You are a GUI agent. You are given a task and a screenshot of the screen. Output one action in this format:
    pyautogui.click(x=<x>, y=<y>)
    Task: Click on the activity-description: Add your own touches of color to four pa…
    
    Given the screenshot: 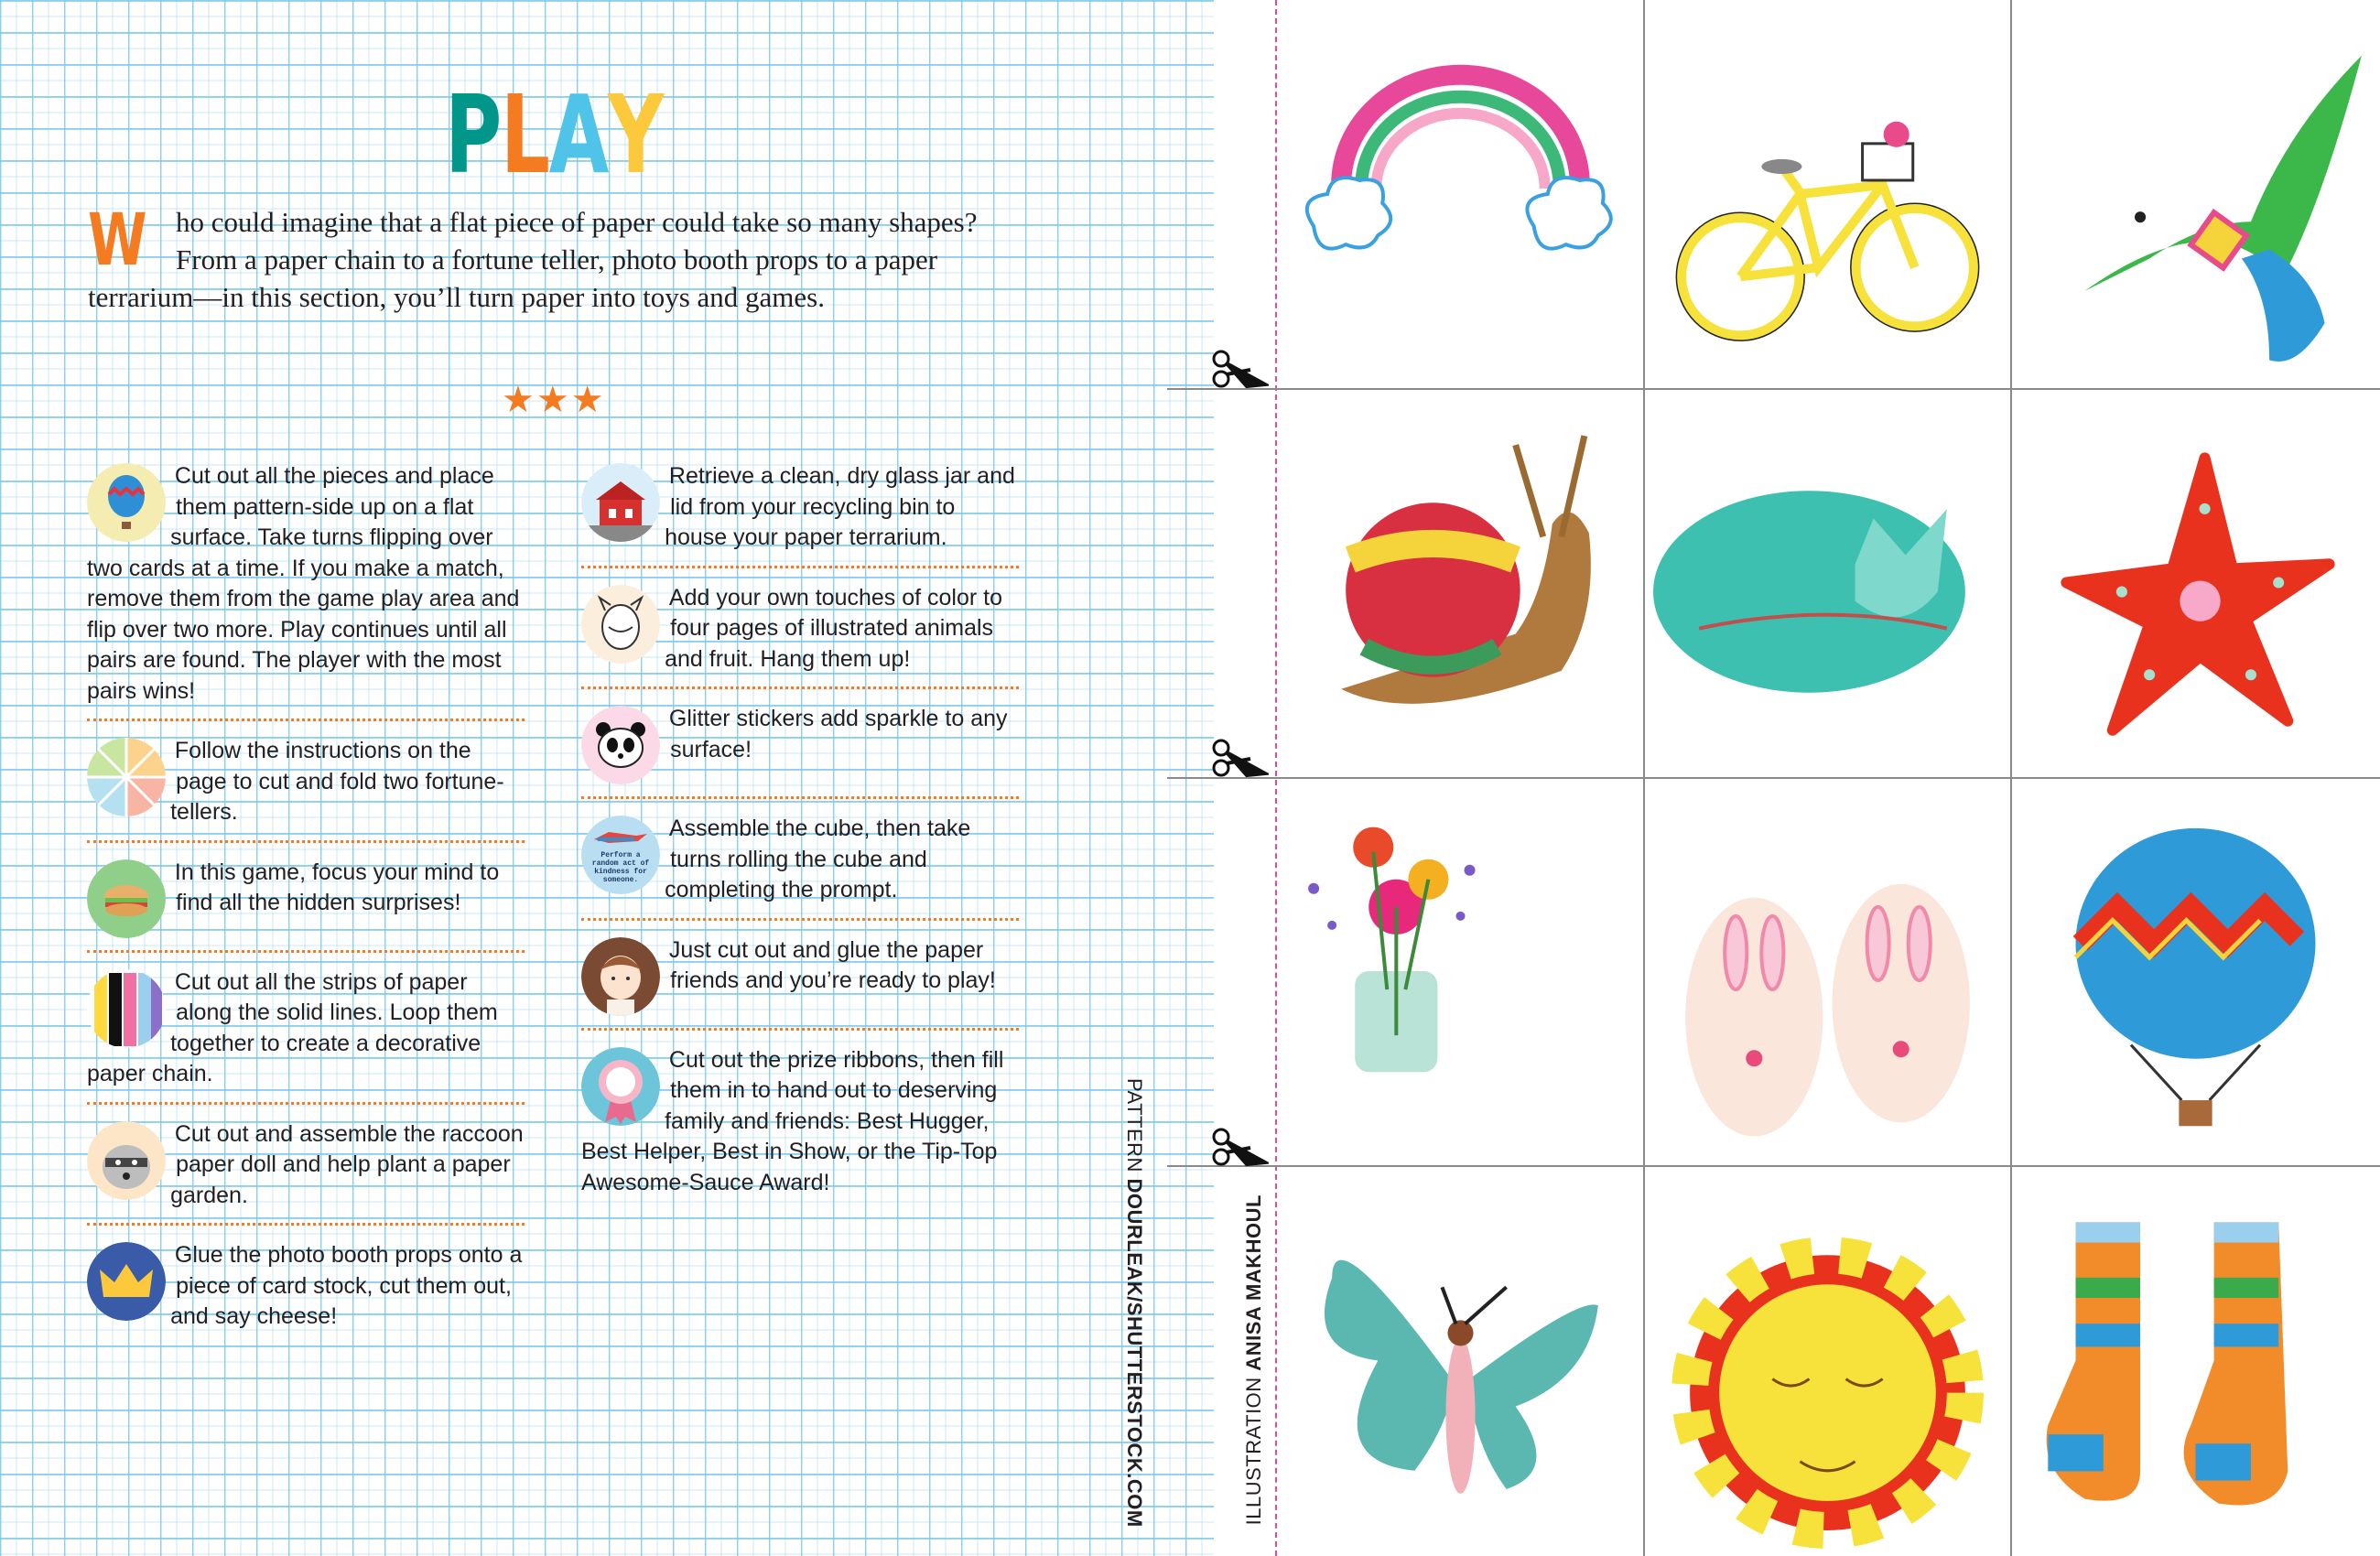 What is the action you would take?
    pyautogui.click(x=834, y=628)
    